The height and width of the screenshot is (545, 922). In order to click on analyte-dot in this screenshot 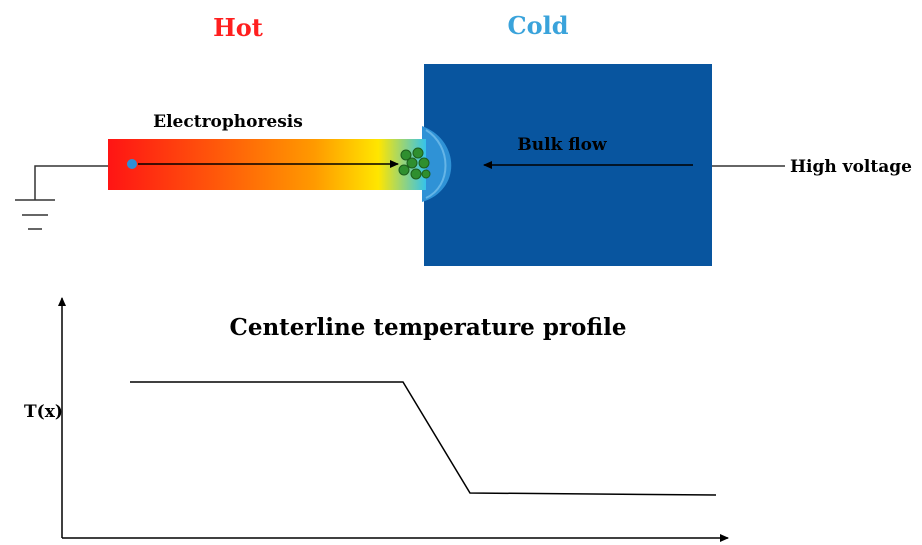, I will do `click(132, 164)`.